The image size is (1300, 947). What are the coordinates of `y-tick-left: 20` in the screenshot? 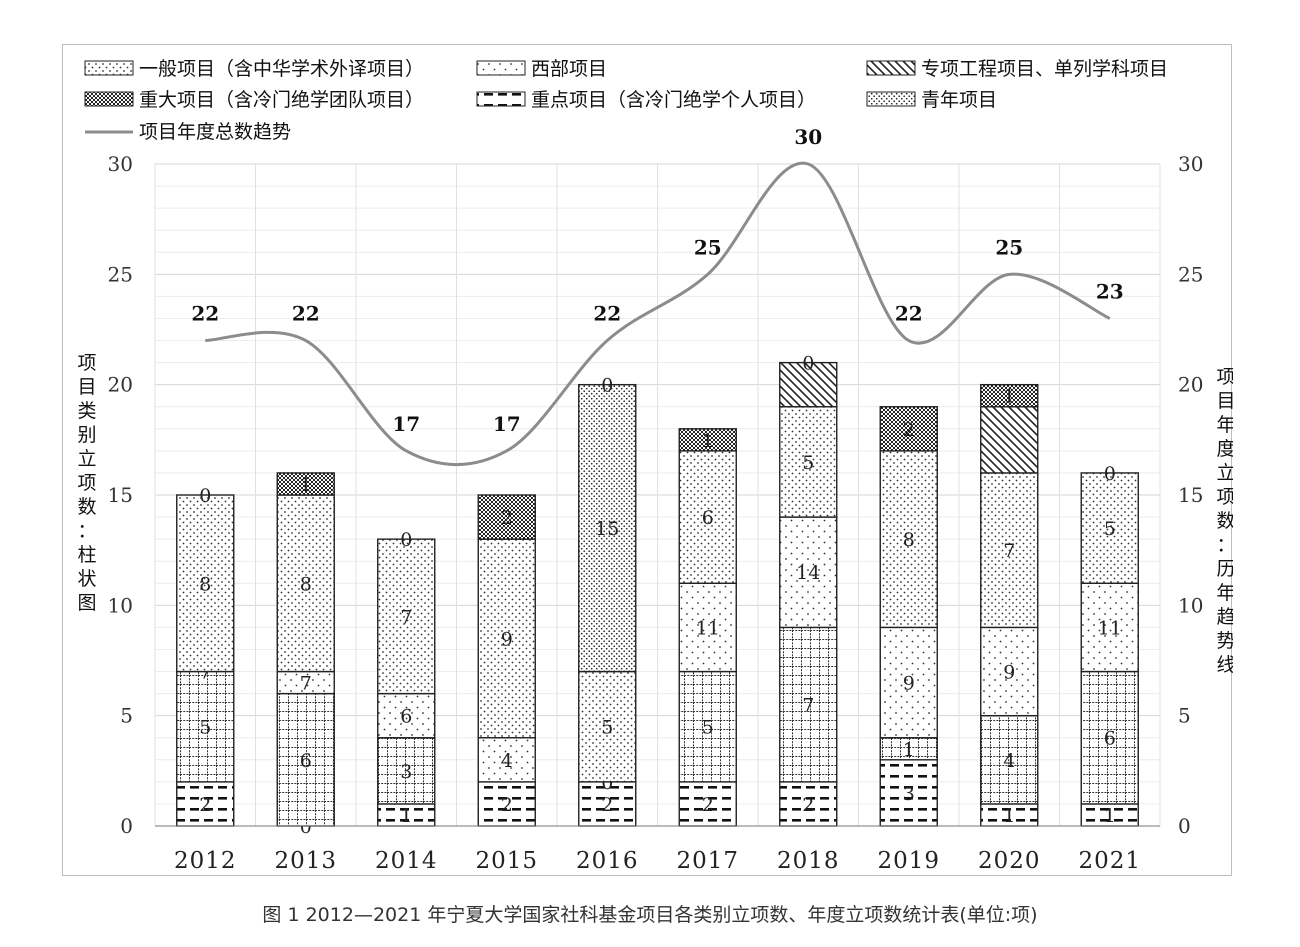 It's located at (120, 385).